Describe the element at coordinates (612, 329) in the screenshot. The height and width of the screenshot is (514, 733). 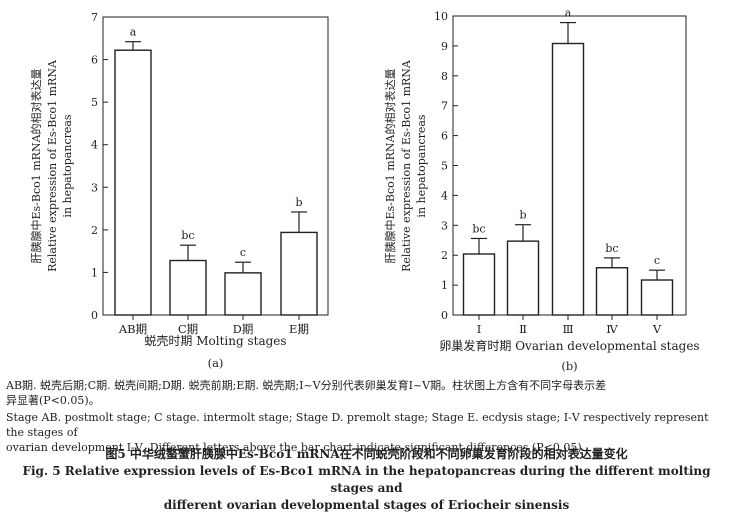
I see `p2-x-tick-label: Ⅳ` at that location.